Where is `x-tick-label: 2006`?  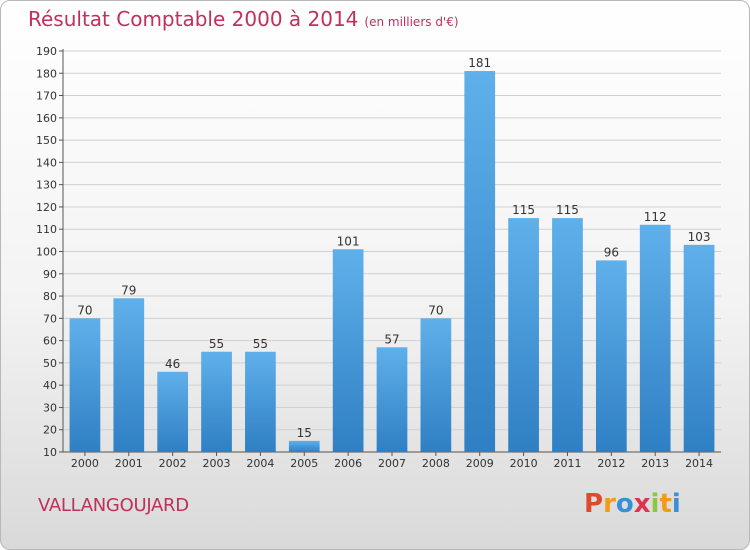
x-tick-label: 2006 is located at coordinates (348, 463).